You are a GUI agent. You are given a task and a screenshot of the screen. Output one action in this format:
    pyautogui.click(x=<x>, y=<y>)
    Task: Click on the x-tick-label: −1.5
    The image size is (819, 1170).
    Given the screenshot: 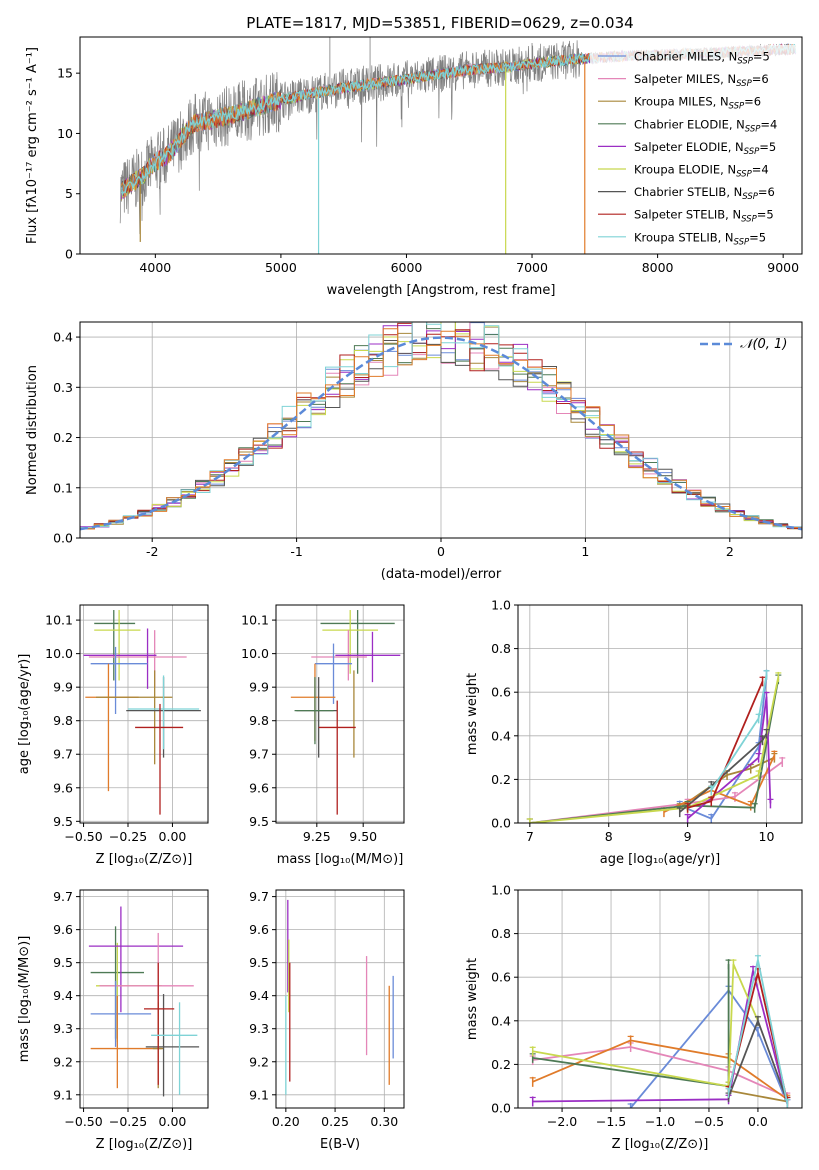 What is the action you would take?
    pyautogui.click(x=611, y=1121)
    